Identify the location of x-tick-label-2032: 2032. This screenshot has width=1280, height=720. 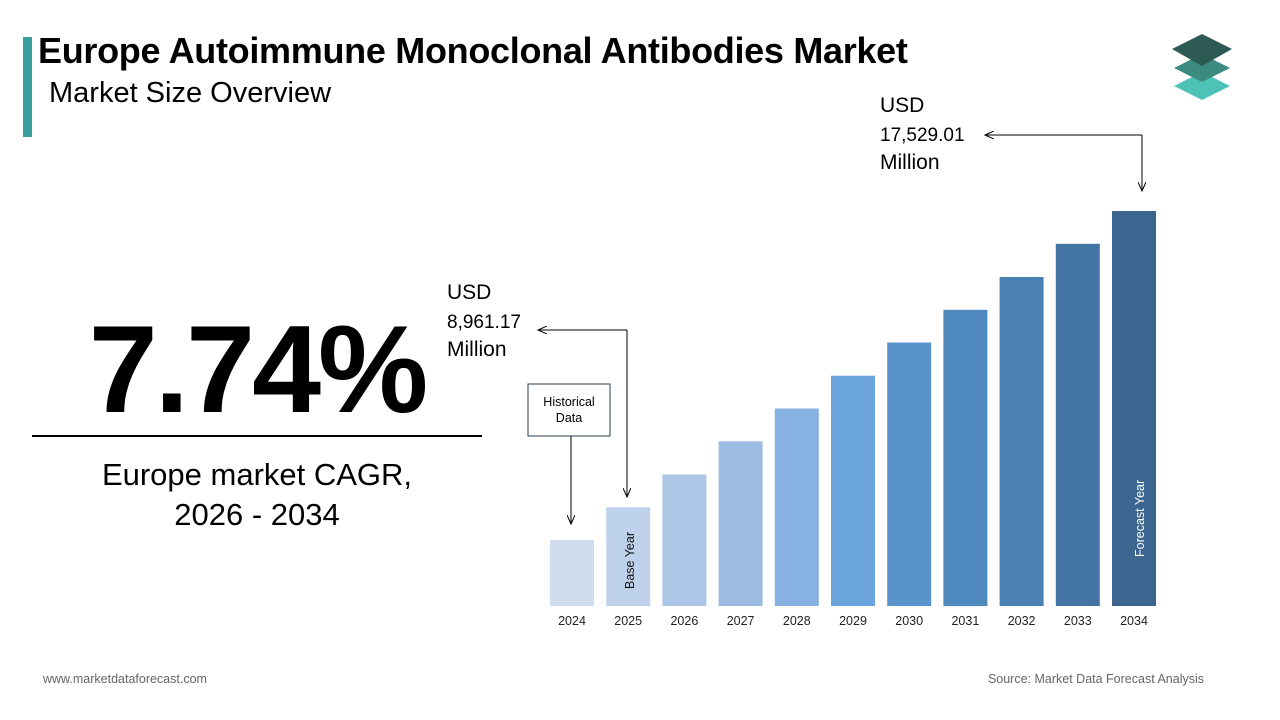
(1022, 621).